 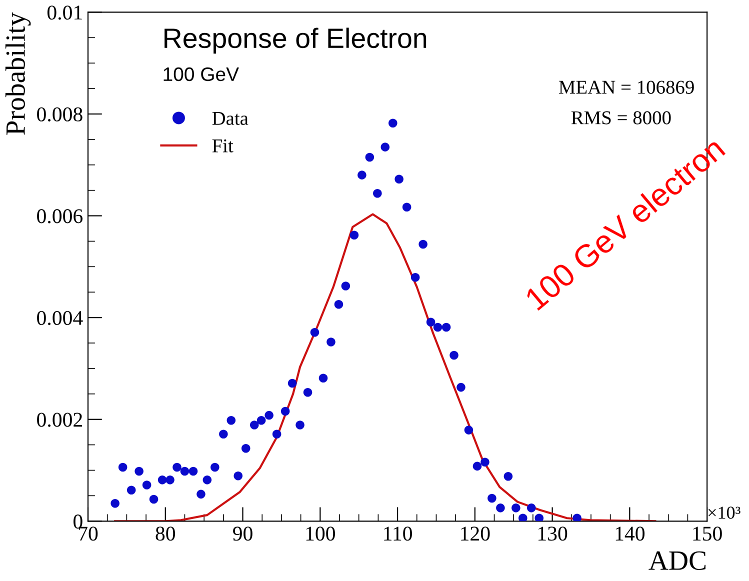 What do you see at coordinates (630, 533) in the screenshot?
I see `x-tick-label: 140` at bounding box center [630, 533].